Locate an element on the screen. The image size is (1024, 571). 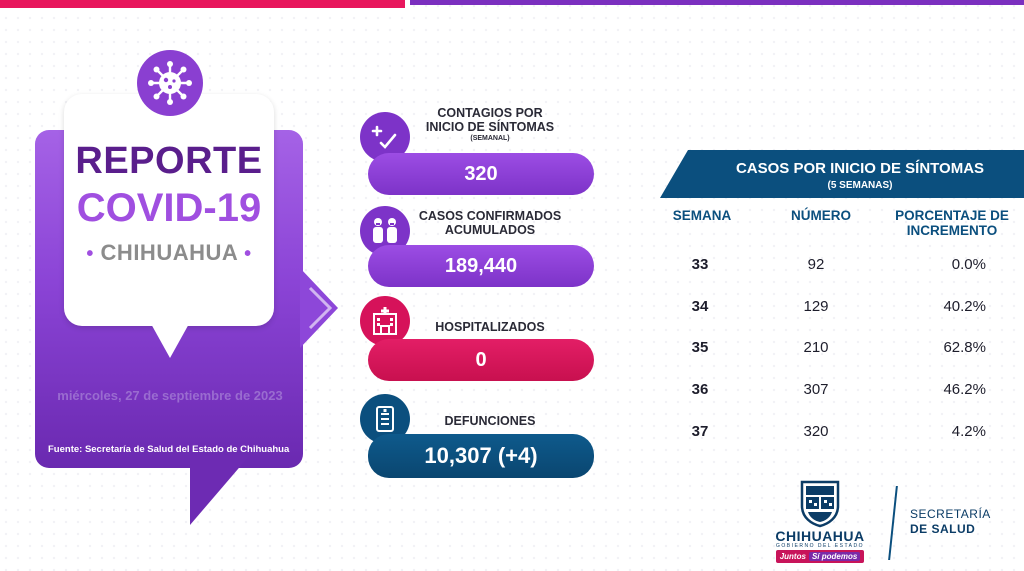
column-header-week: SEMANA is located at coordinates (702, 215).